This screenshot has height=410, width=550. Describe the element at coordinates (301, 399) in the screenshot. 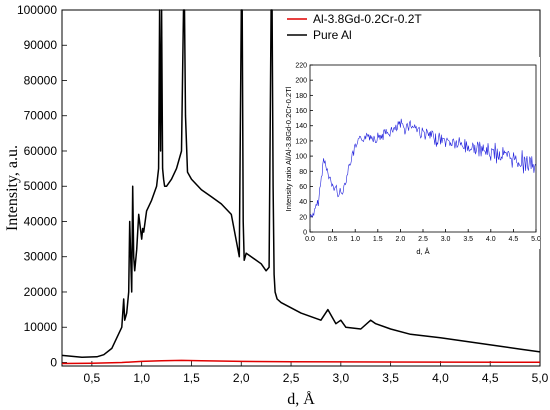

I see `x-axis-label: d, Å` at that location.